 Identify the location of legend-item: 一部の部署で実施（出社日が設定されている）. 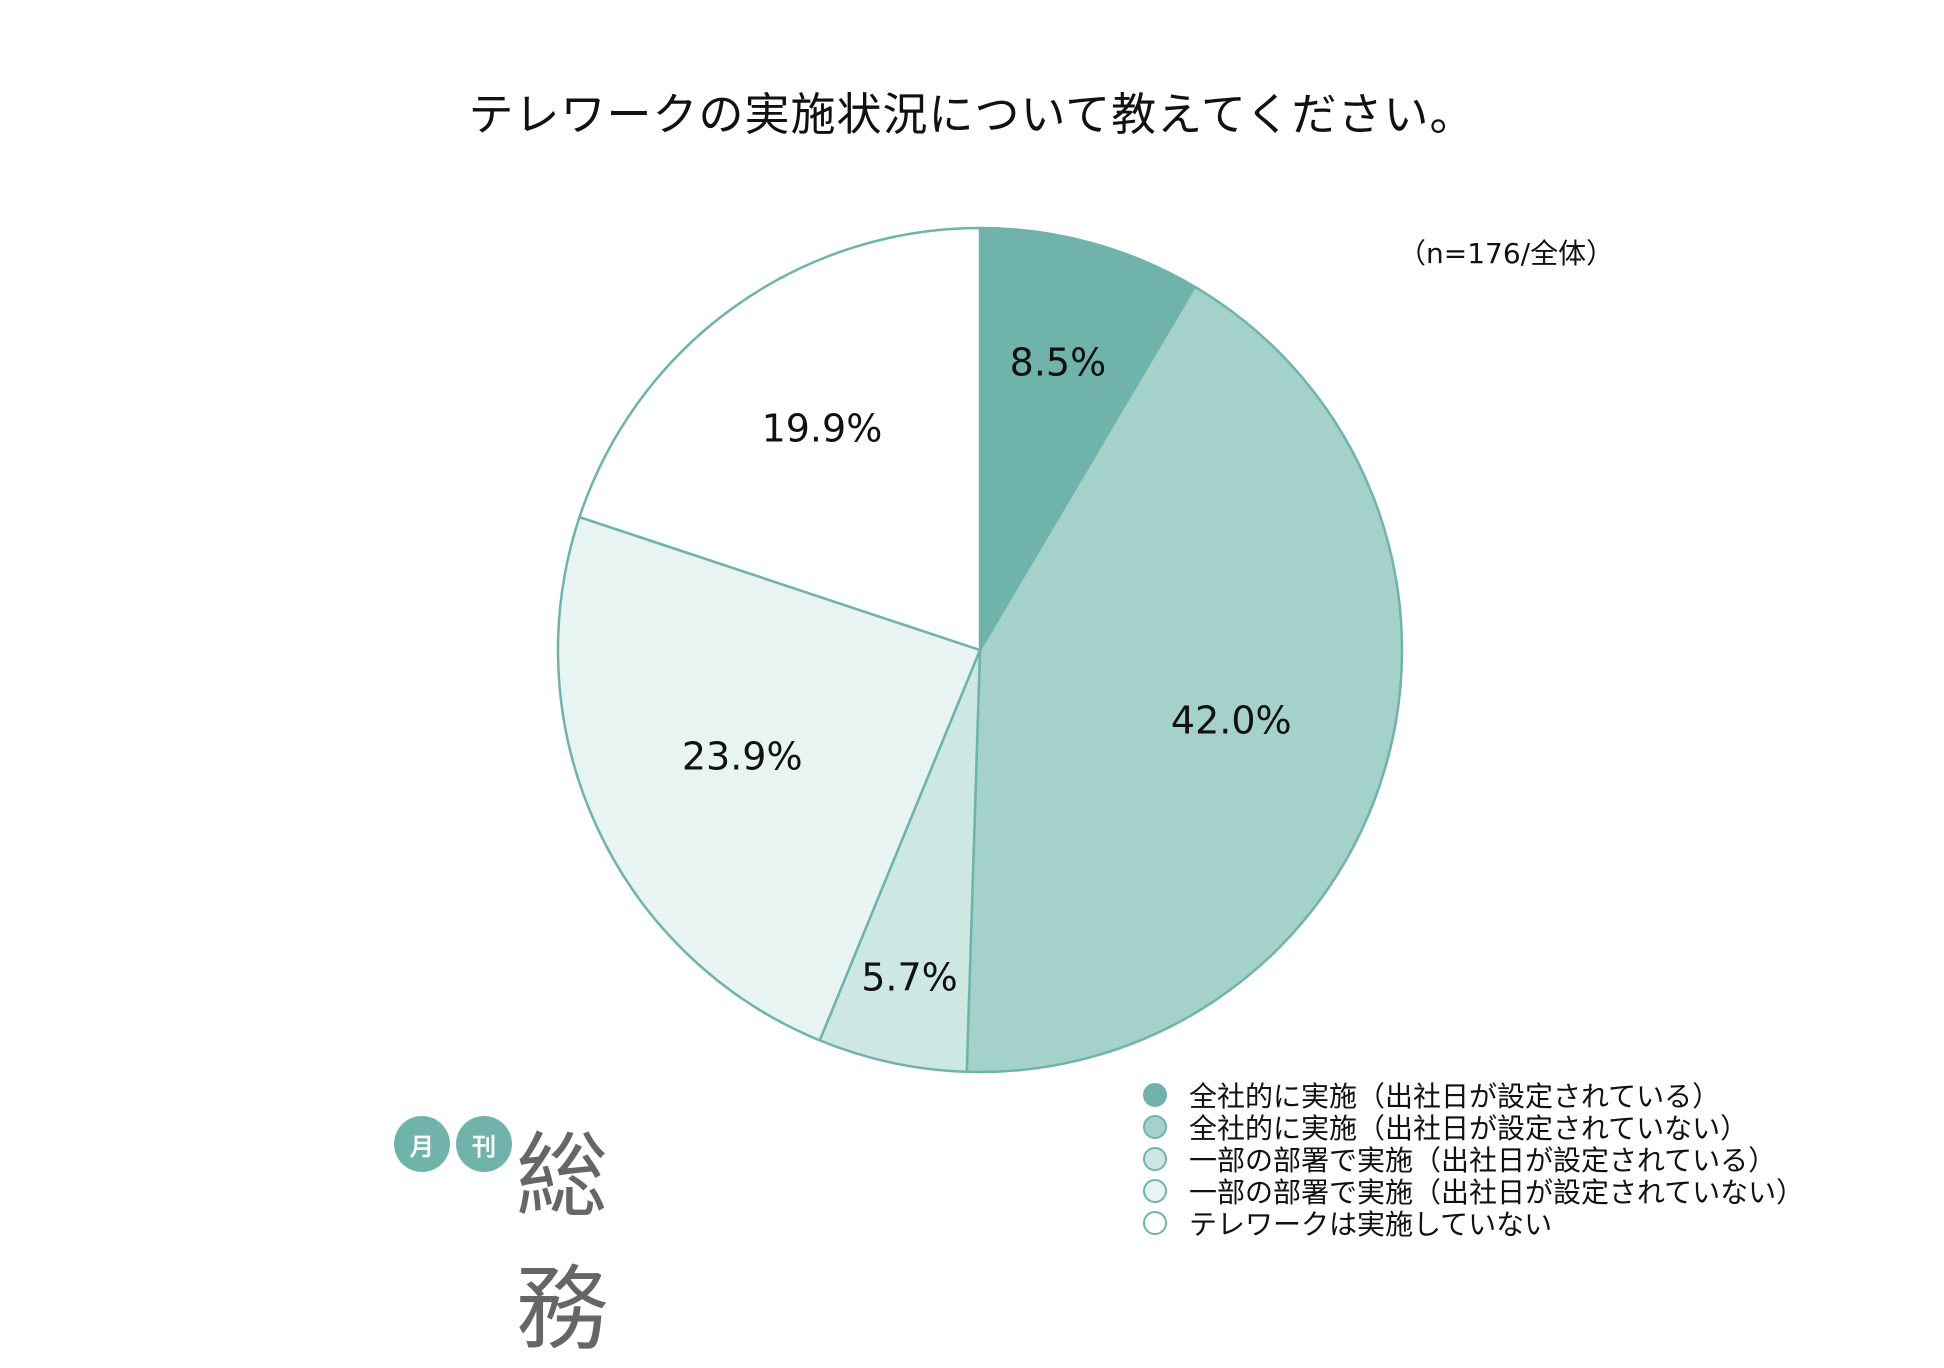
(1473, 1160).